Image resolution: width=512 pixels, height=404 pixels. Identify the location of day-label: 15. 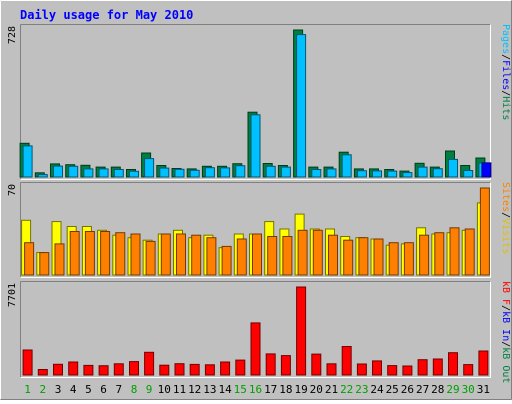
(240, 389).